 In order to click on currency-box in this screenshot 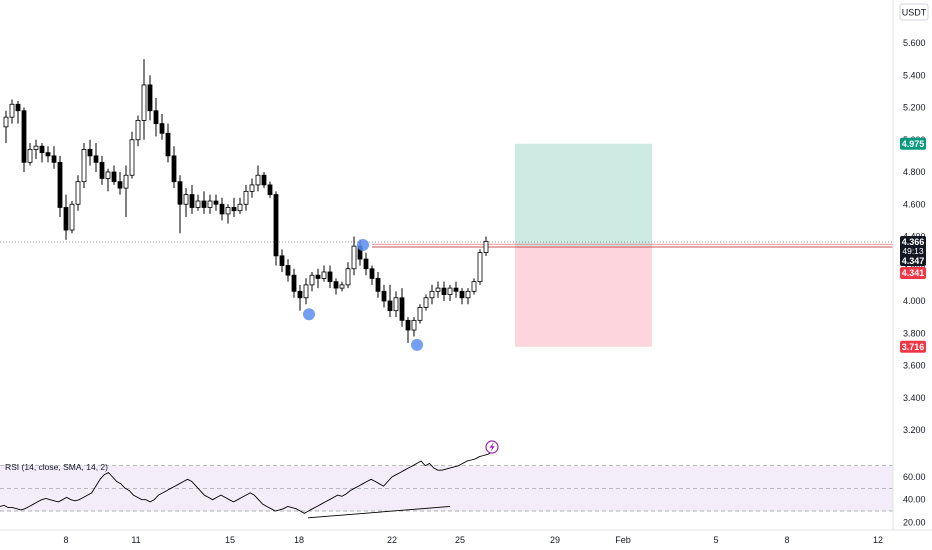, I will do `click(914, 12)`.